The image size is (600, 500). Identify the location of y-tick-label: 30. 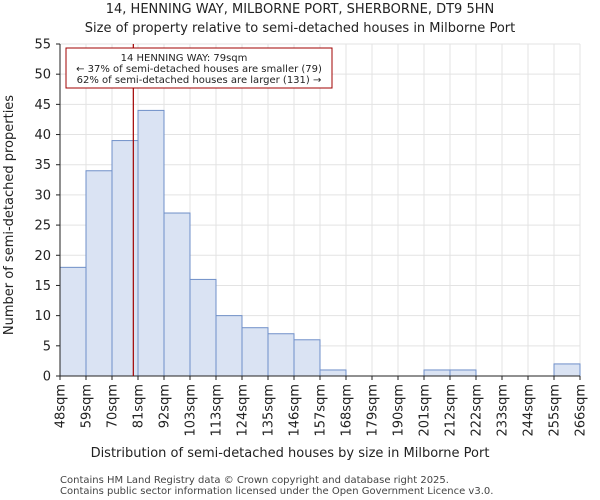
(42, 195).